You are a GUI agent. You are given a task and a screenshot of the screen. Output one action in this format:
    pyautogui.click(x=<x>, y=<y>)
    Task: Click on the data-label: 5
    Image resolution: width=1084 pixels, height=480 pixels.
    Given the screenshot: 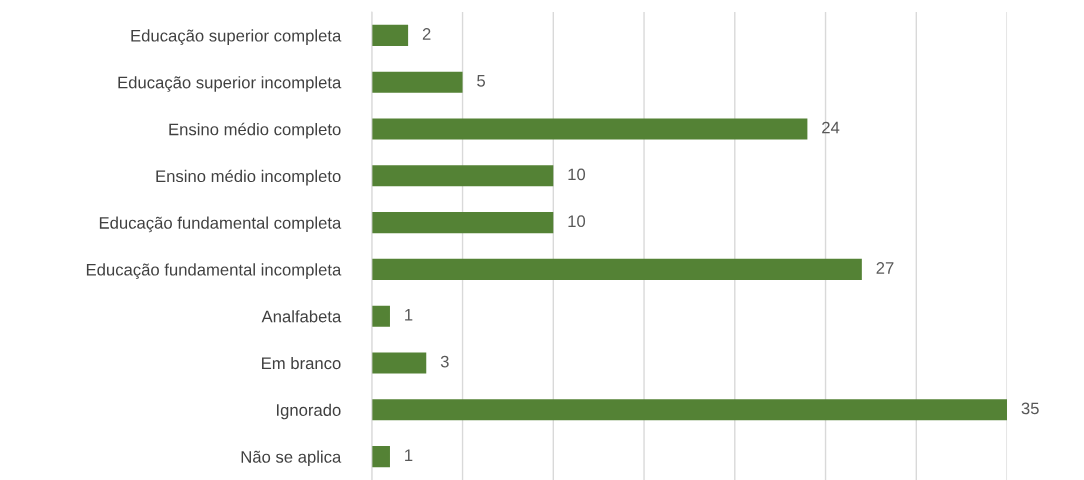 What is the action you would take?
    pyautogui.click(x=481, y=81)
    